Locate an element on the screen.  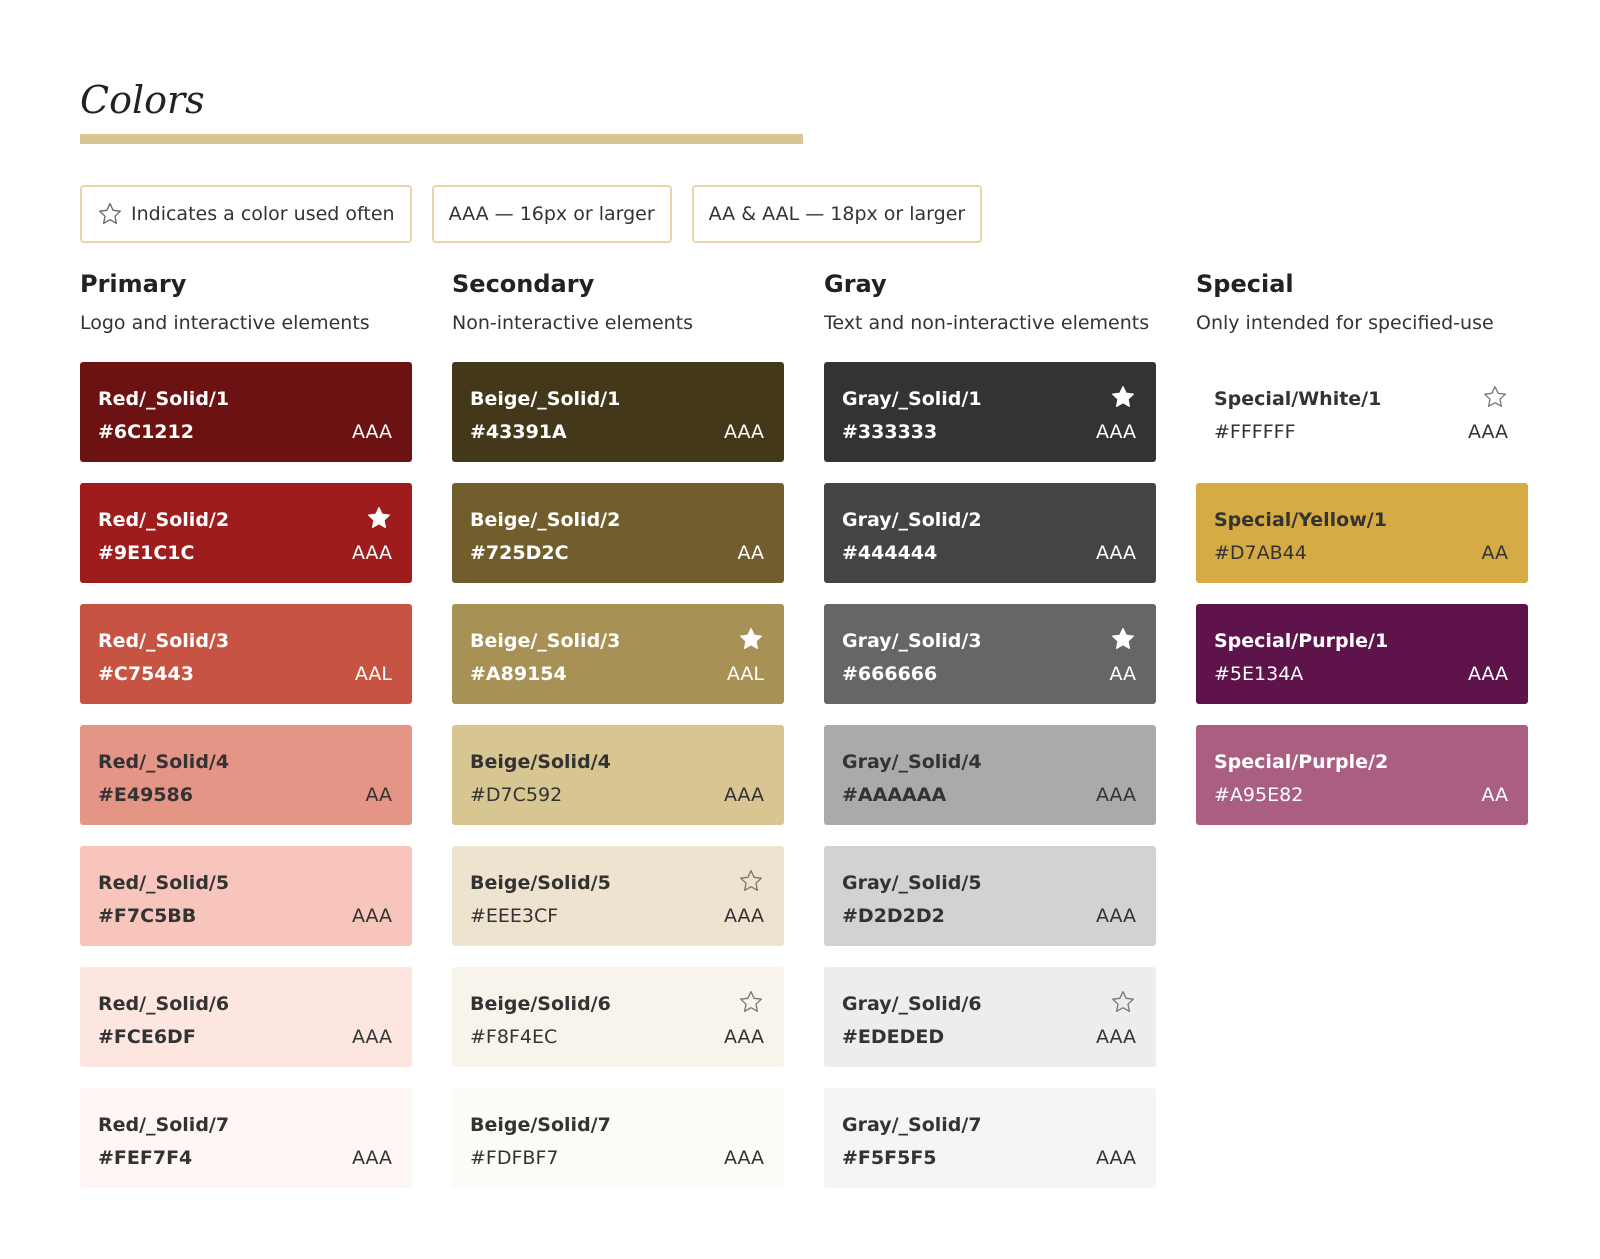
swatch-name: Beige/Solid/5 is located at coordinates (540, 883).